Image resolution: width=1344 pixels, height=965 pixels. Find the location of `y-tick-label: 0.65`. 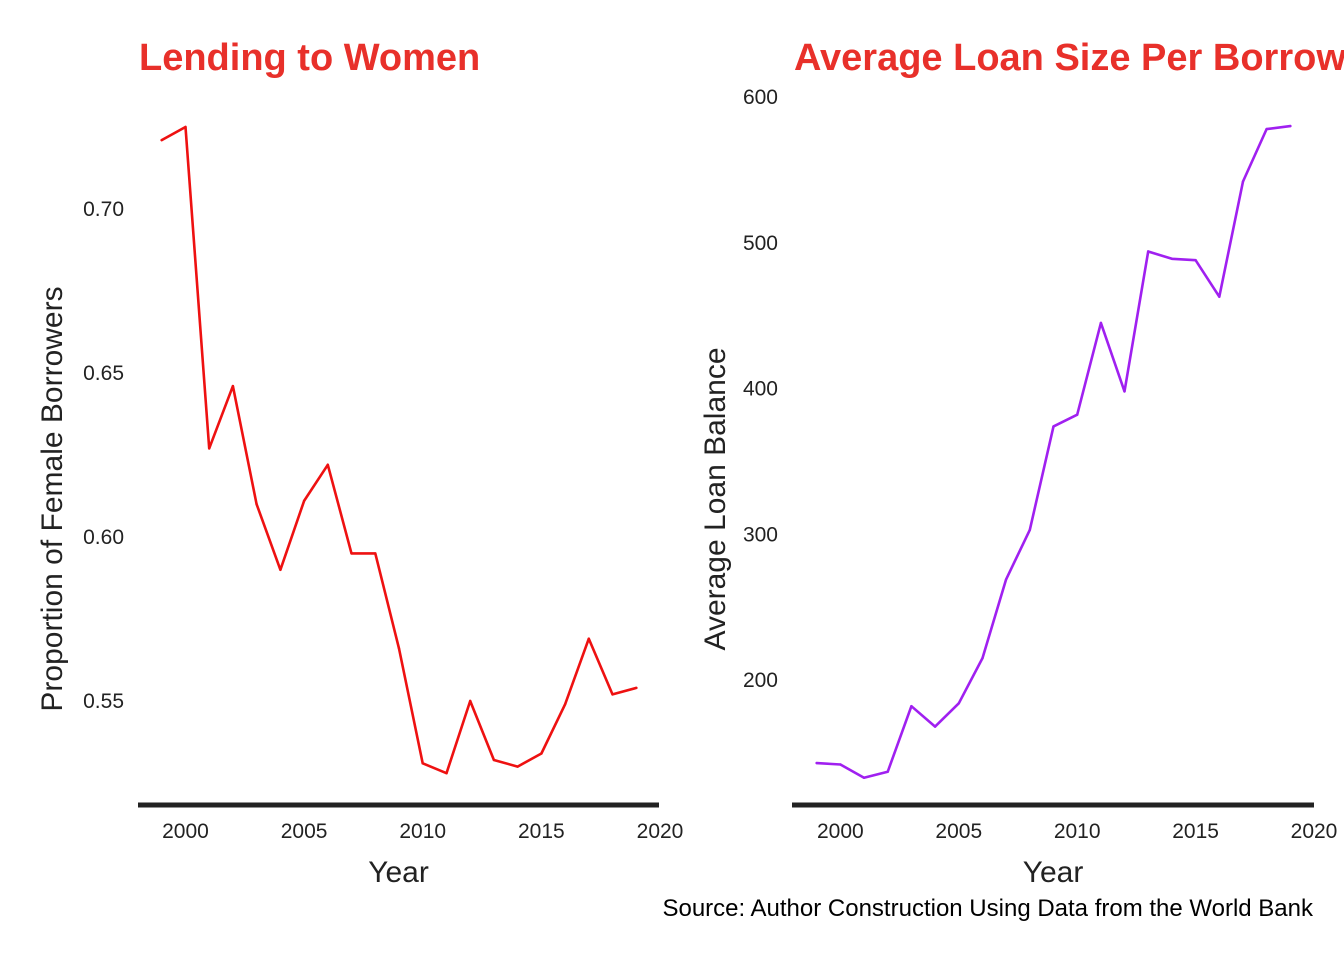

y-tick-label: 0.65 is located at coordinates (103, 373).